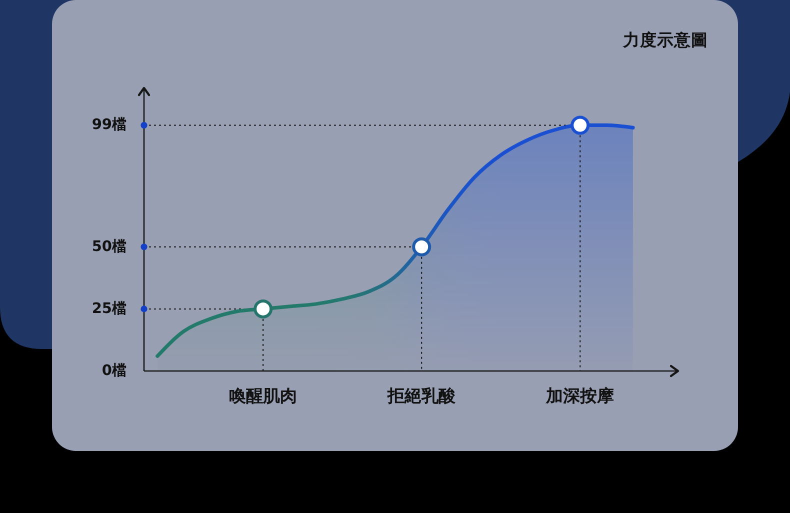 This screenshot has height=513, width=790. I want to click on y-tick-label: 50檔, so click(109, 246).